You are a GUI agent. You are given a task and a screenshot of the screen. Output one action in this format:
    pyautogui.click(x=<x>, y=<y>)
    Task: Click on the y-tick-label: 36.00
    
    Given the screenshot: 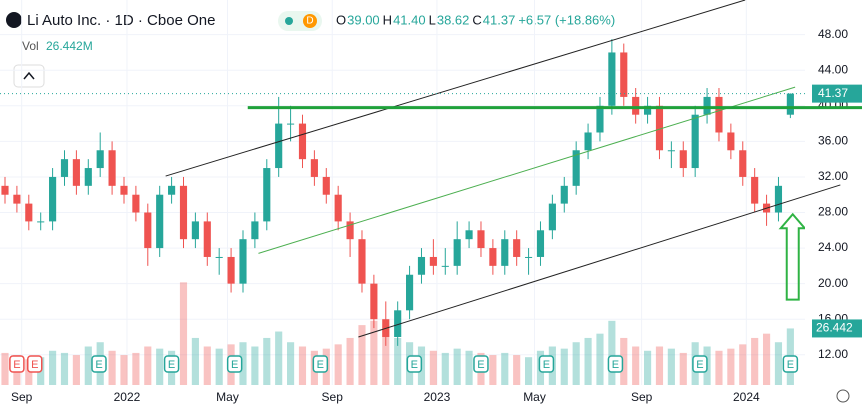 What is the action you would take?
    pyautogui.click(x=833, y=141)
    